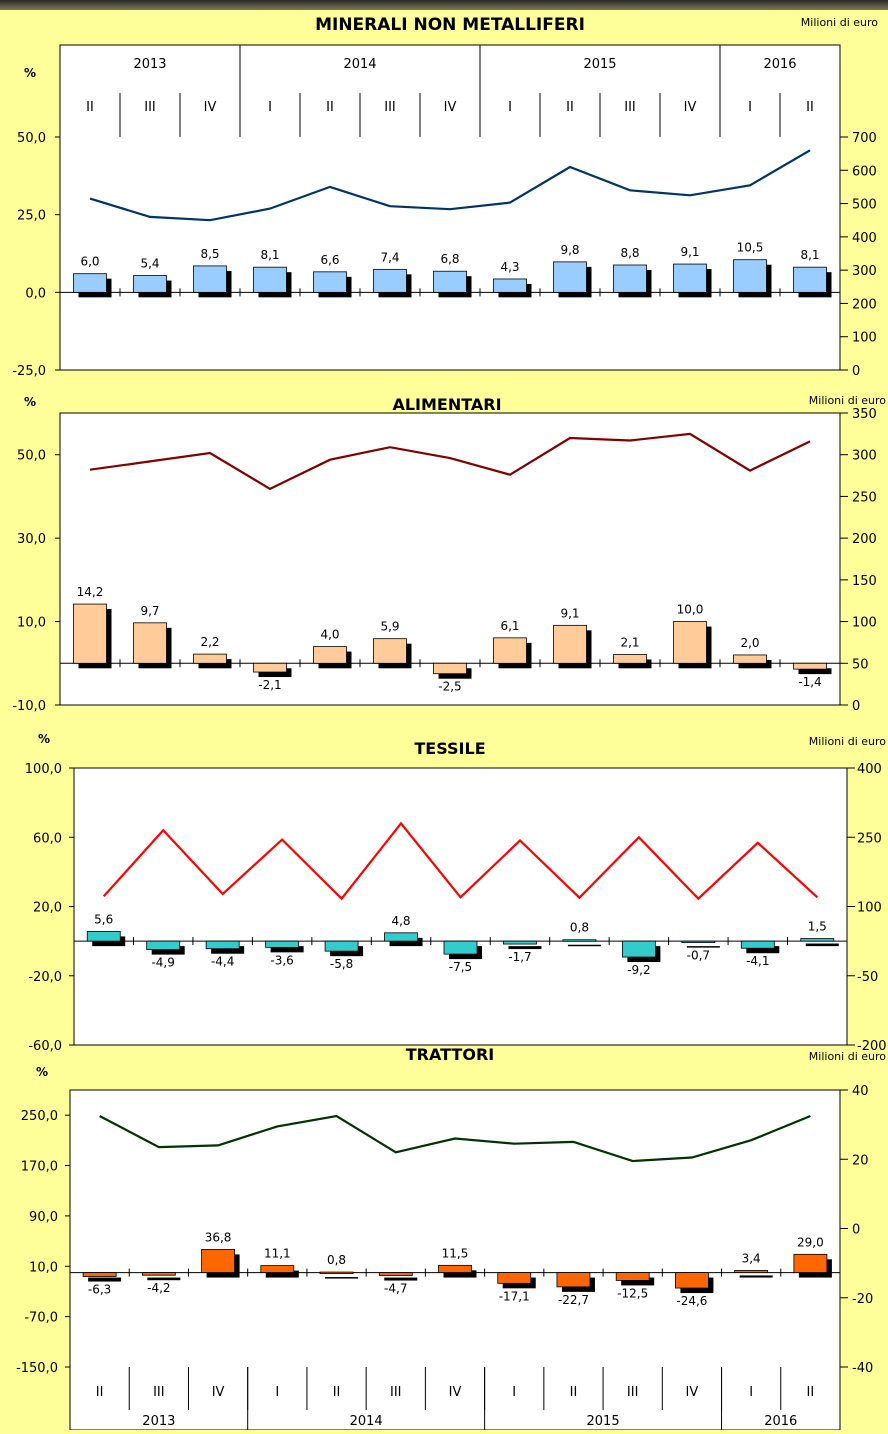  I want to click on bar-data-label: 10,0, so click(690, 610).